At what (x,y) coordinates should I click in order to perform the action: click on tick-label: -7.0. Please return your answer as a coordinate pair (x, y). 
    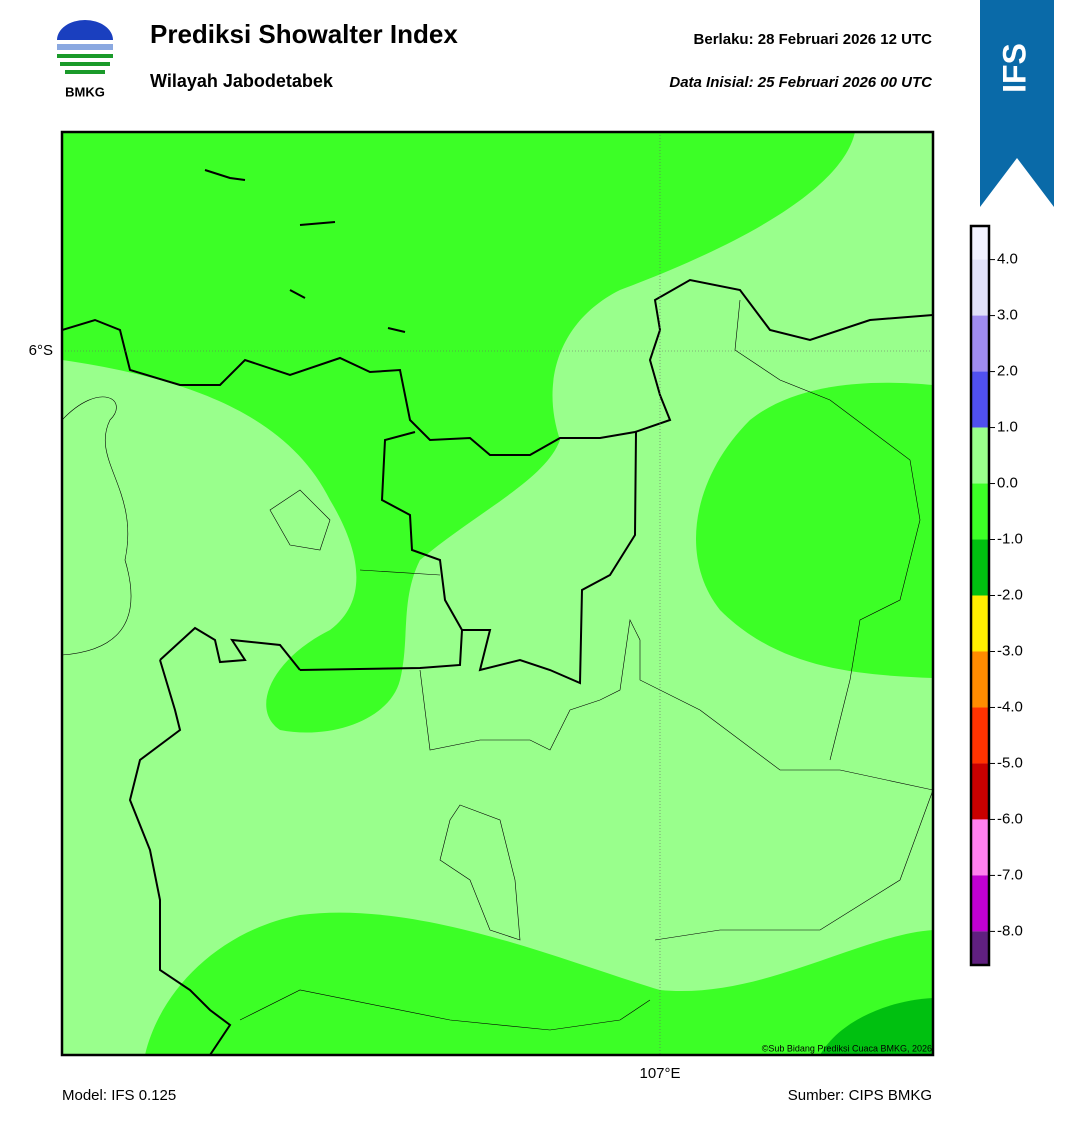
    Looking at the image, I should click on (1010, 874).